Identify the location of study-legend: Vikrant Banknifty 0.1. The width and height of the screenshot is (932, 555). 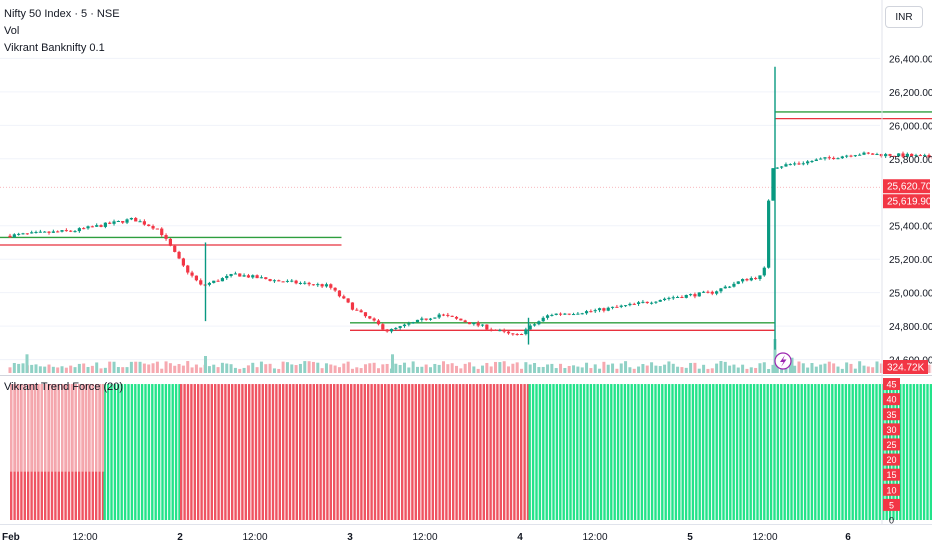
(62, 48).